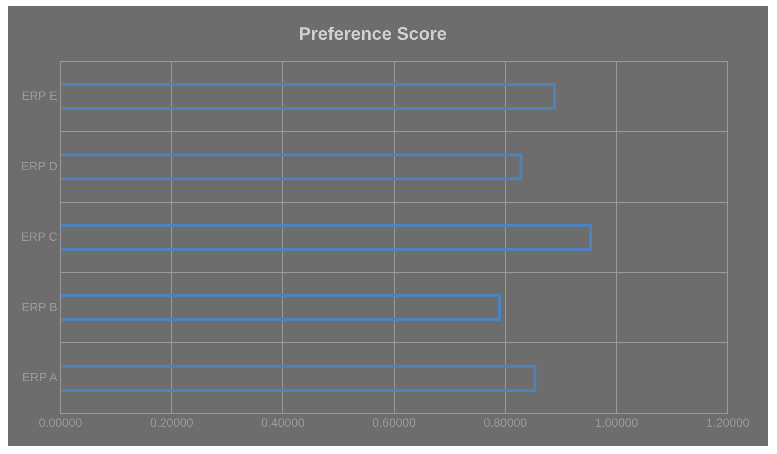  What do you see at coordinates (373, 34) in the screenshot?
I see `chart-title: Preference Score` at bounding box center [373, 34].